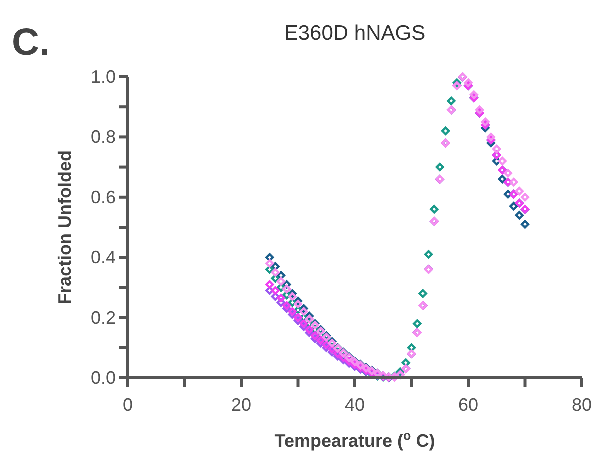  What do you see at coordinates (355, 405) in the screenshot?
I see `x-tick-label: 40` at bounding box center [355, 405].